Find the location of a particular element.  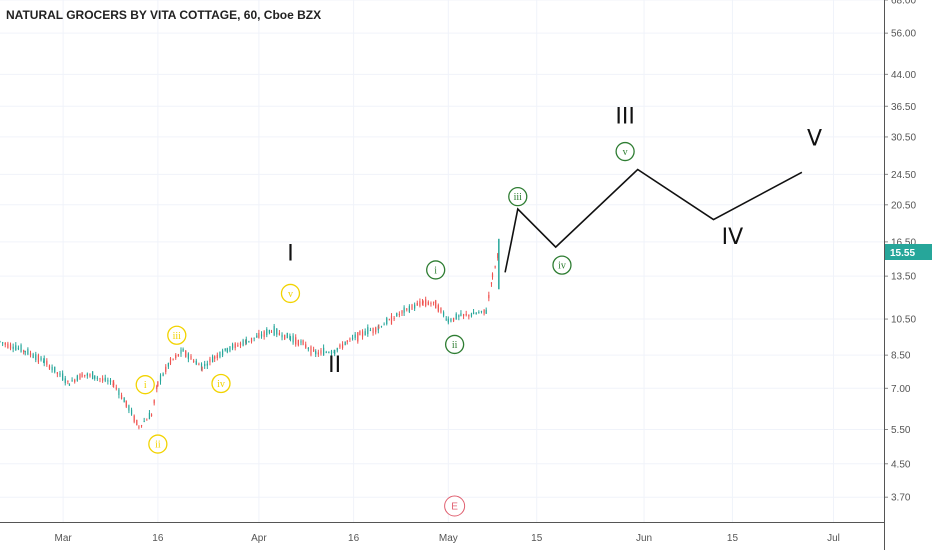

y-tick-label: 5.50 is located at coordinates (901, 430).